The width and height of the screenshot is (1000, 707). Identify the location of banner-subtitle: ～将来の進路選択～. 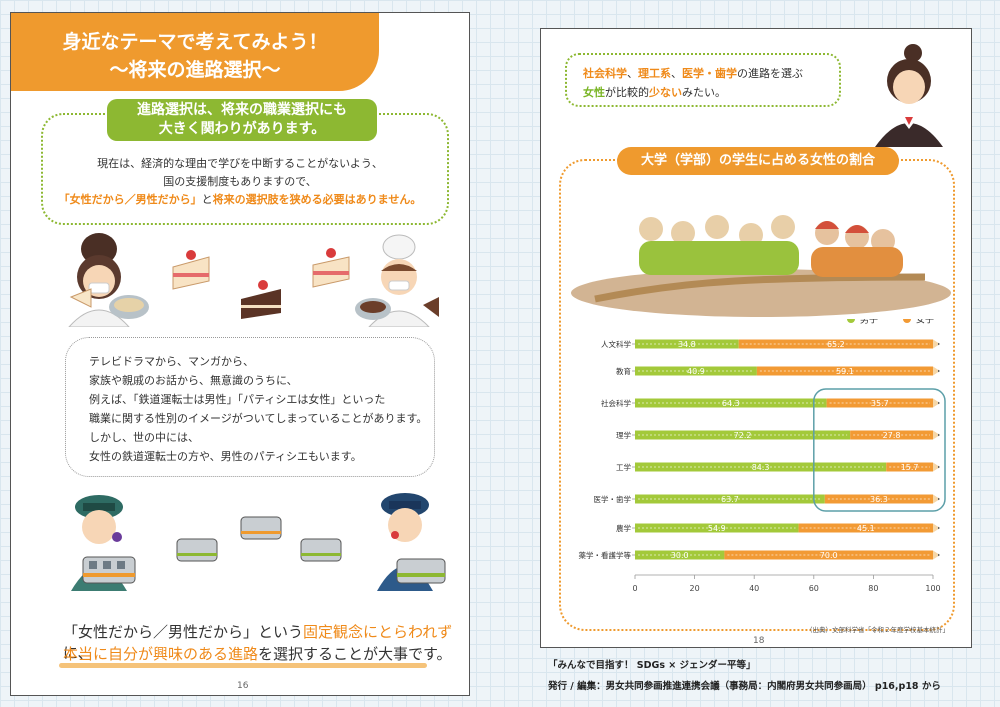
(195, 70).